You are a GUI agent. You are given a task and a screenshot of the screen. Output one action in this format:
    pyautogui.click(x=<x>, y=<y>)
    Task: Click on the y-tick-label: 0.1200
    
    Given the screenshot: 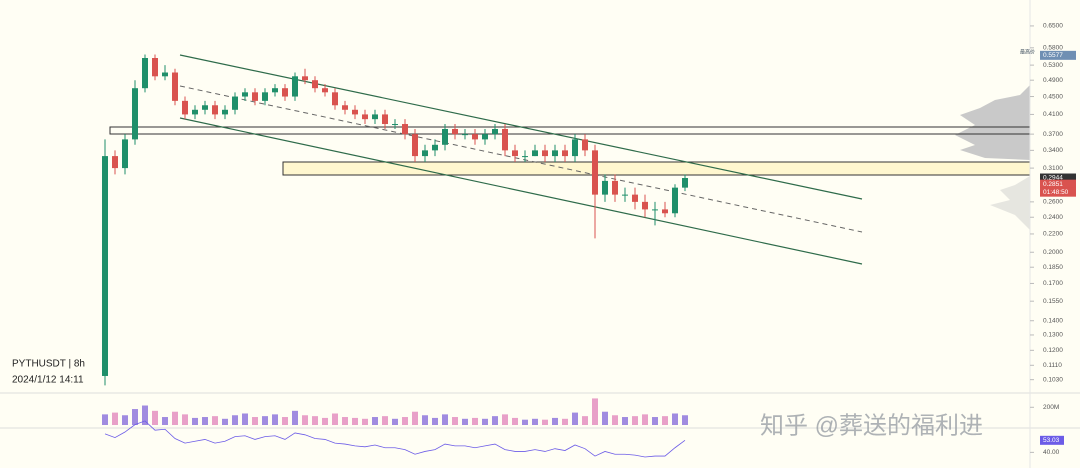 What is the action you would take?
    pyautogui.click(x=1053, y=350)
    